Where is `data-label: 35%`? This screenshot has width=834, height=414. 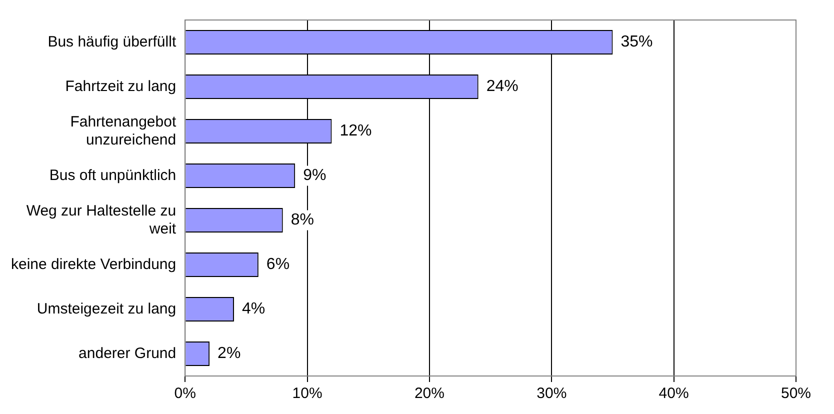 data-label: 35% is located at coordinates (636, 42).